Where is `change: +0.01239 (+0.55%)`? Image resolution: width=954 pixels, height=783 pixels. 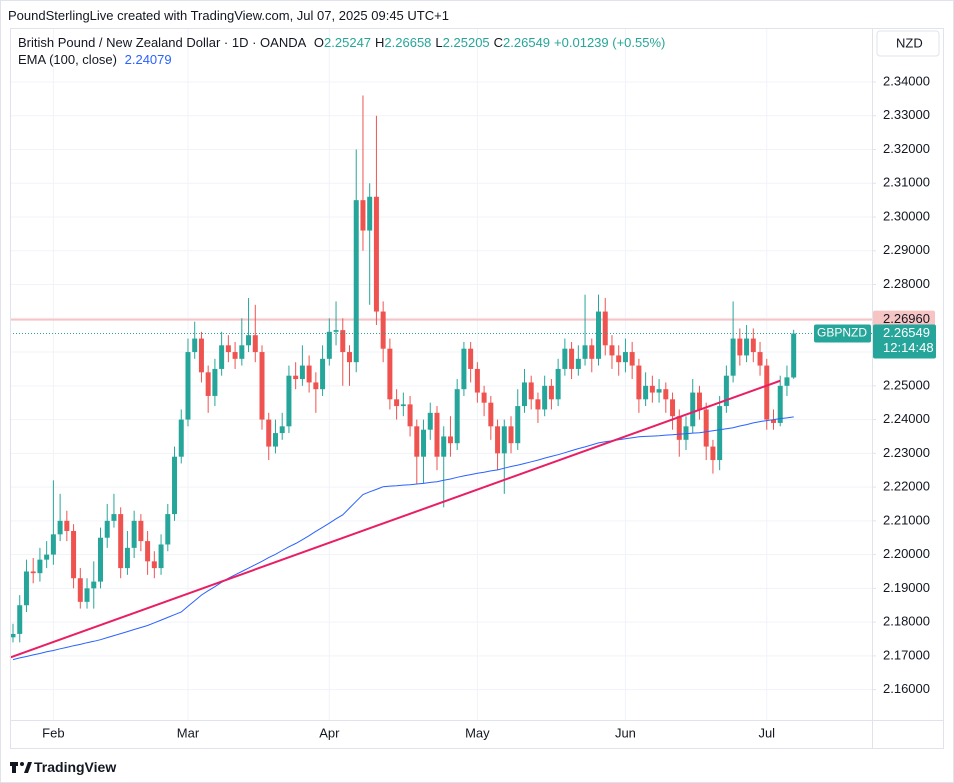 change: +0.01239 (+0.55%) is located at coordinates (610, 42).